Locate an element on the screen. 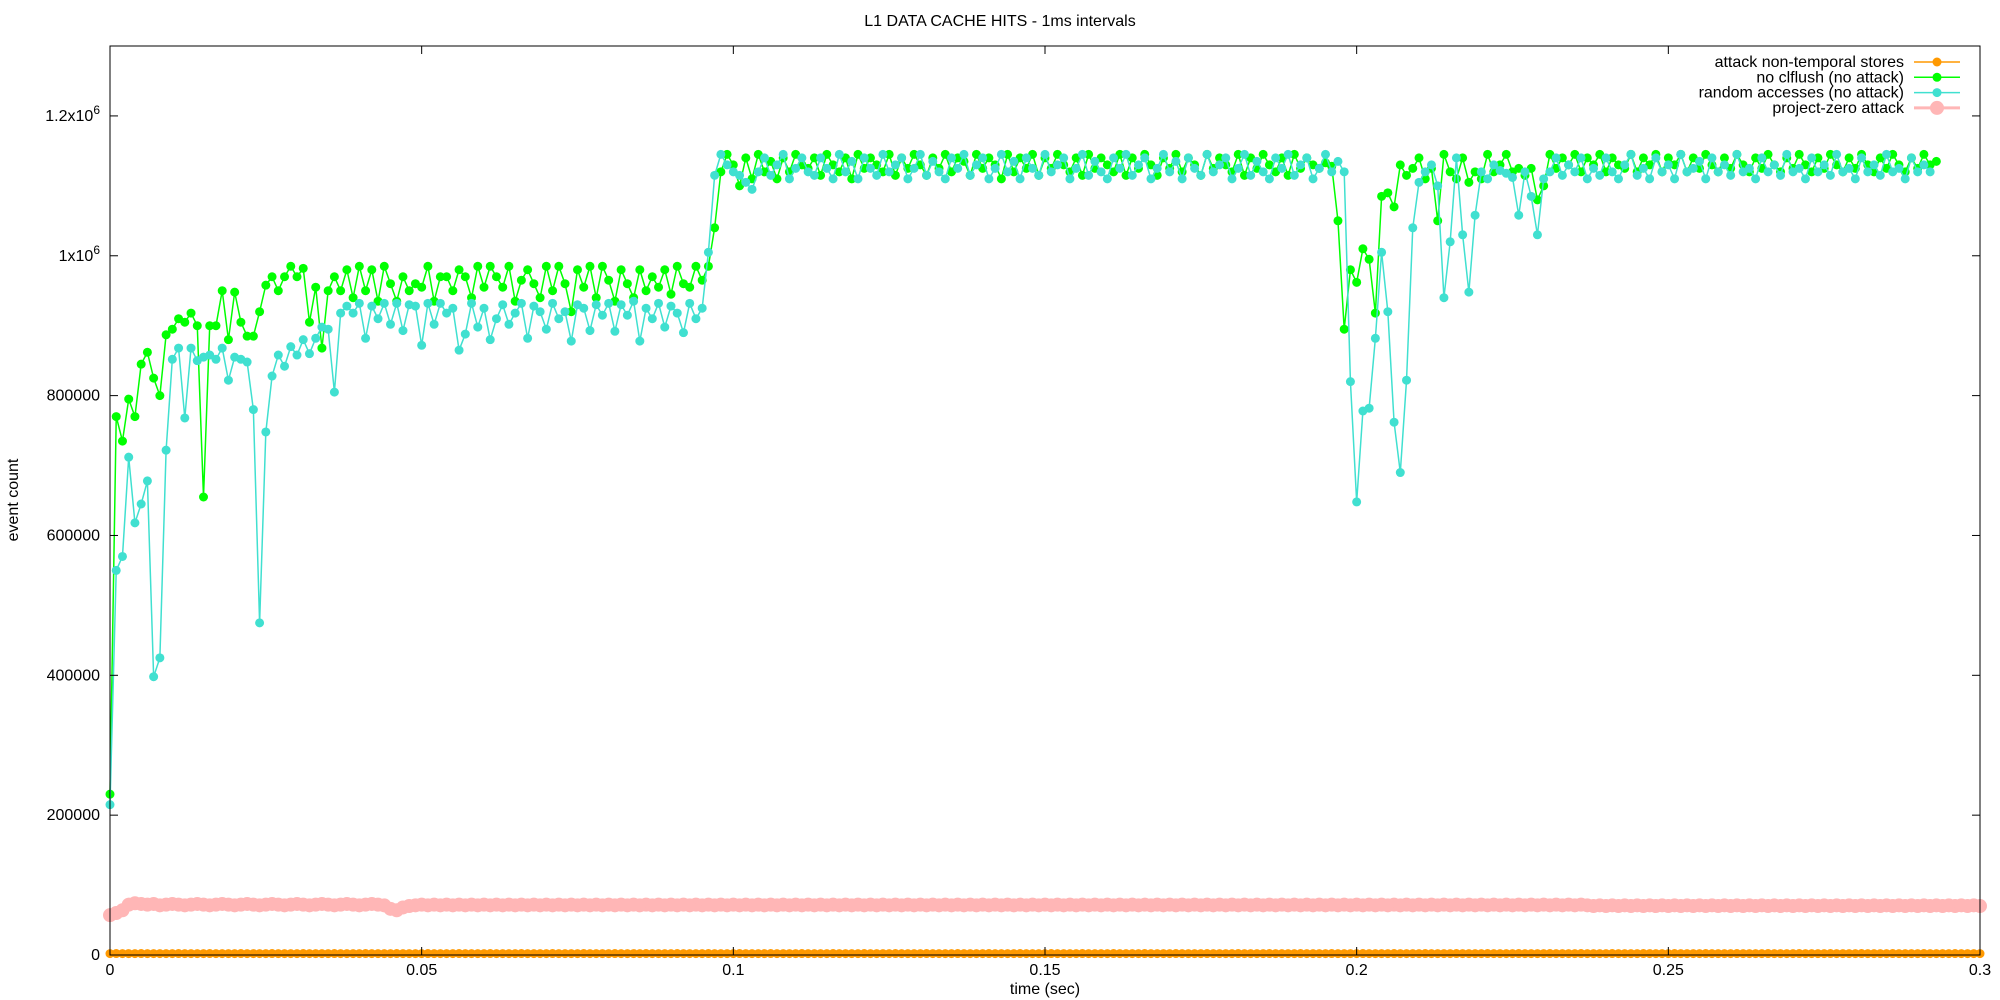 The width and height of the screenshot is (2000, 1000). legend-label: project-zero attack is located at coordinates (1838, 108).